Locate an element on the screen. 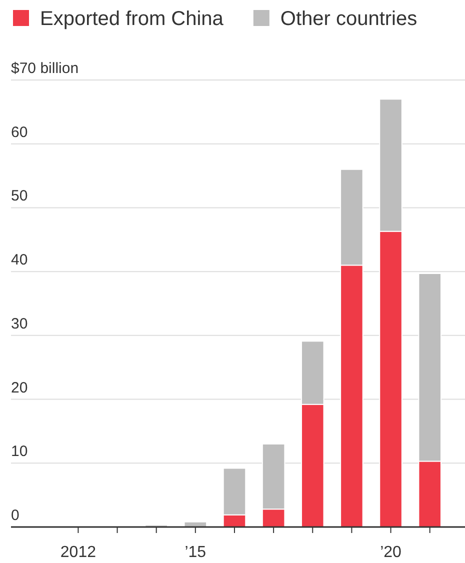 The image size is (465, 563). y-tick-label: $70 billion is located at coordinates (45, 68).